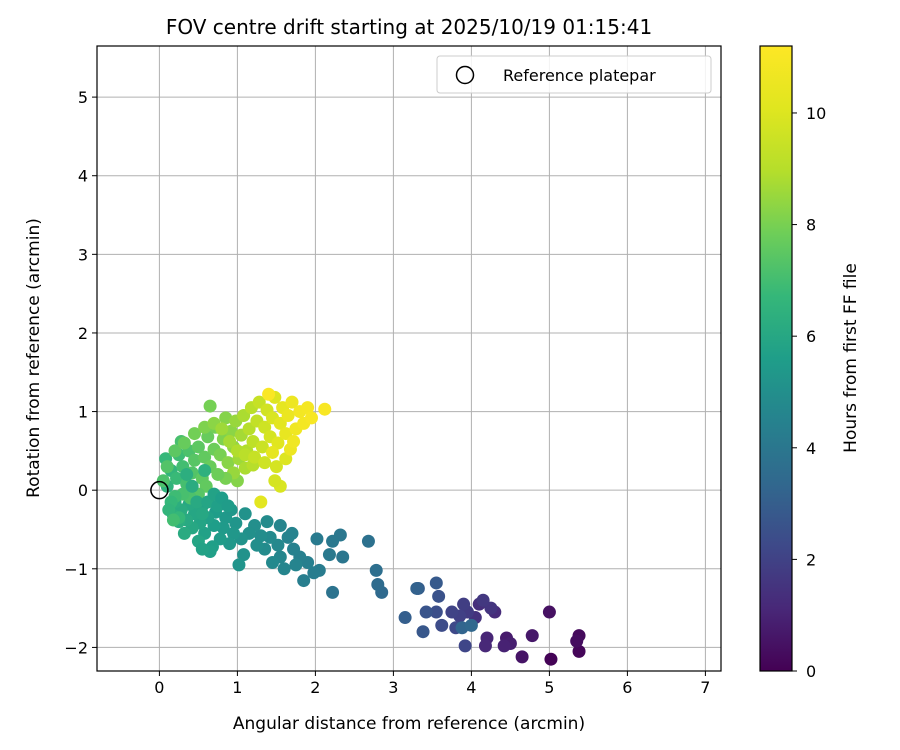 This screenshot has height=750, width=900. I want to click on x-tick-label: 1, so click(237, 687).